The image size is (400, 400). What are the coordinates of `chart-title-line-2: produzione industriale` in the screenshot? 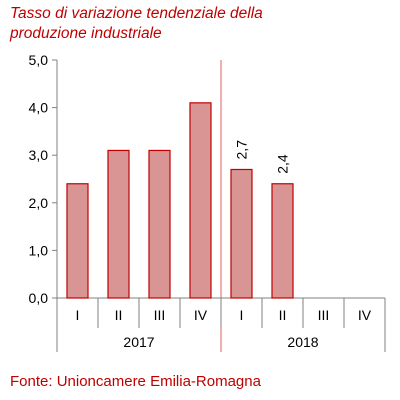 It's located at (86, 33).